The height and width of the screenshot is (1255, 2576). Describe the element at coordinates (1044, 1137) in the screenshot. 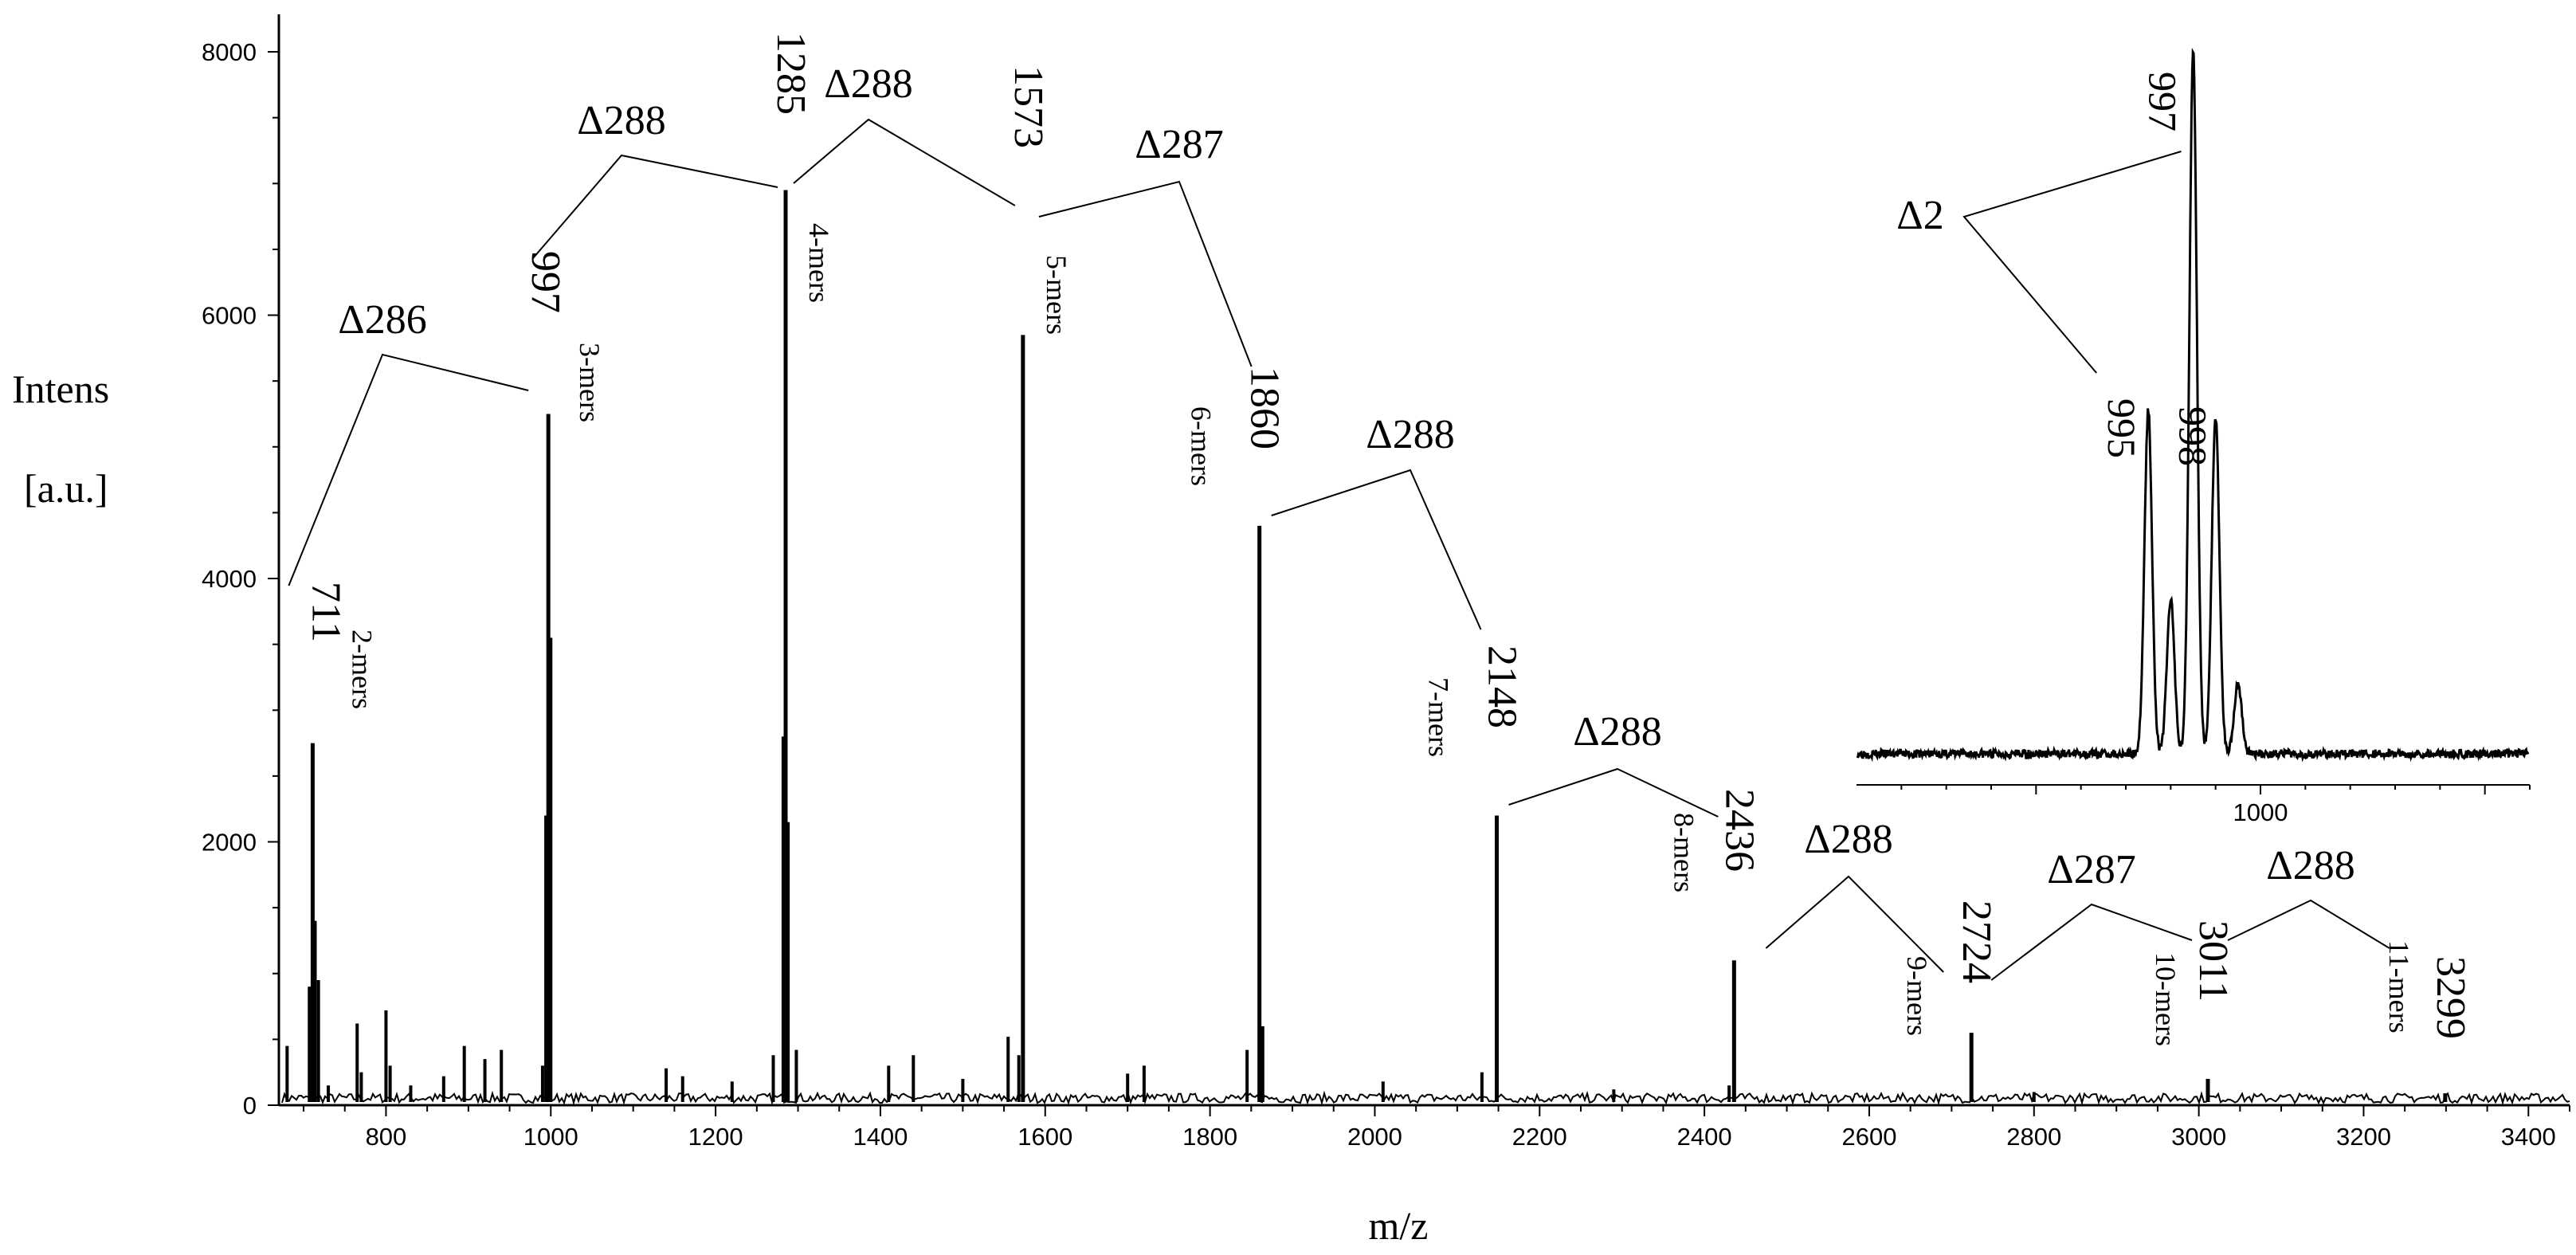

I see `x-tick-label: 1600` at that location.